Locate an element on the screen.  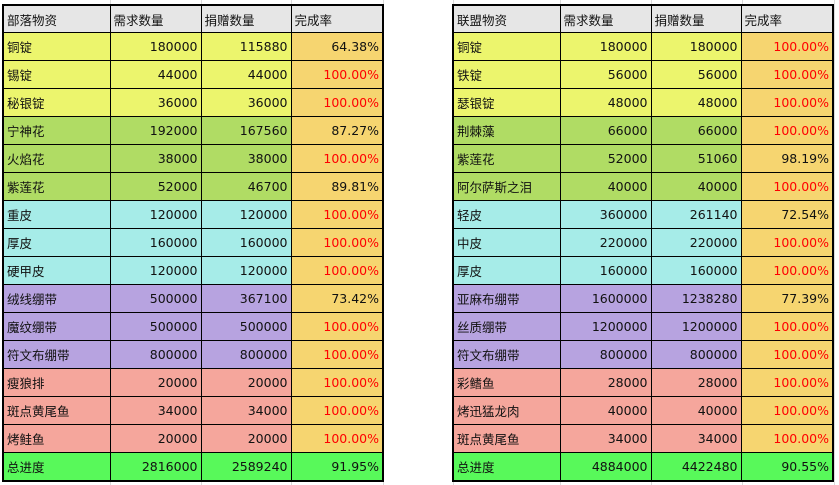
rate-cell: 91.95% is located at coordinates (337, 467).